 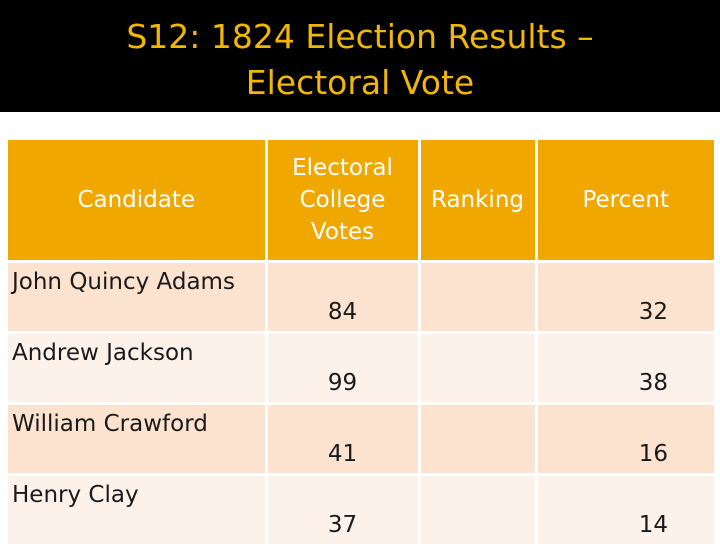 I want to click on header-votes-line-1: Electoral, so click(x=343, y=168).